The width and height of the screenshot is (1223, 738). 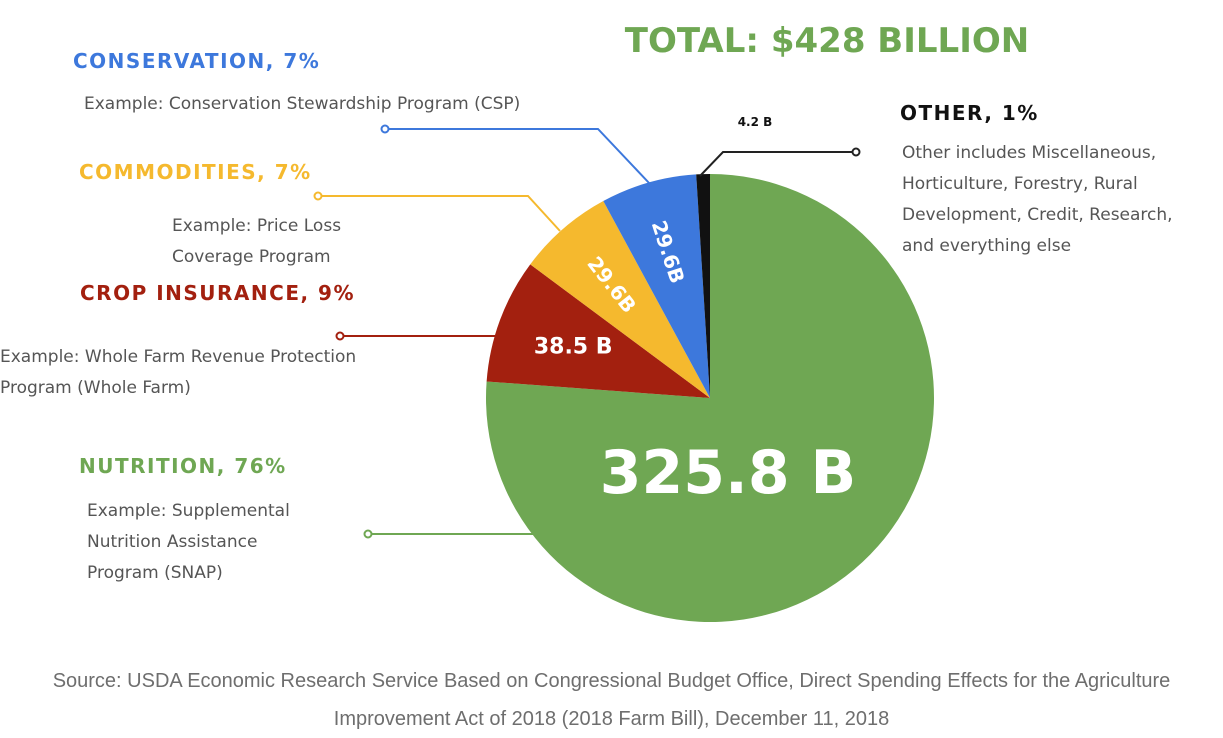 What do you see at coordinates (178, 357) in the screenshot?
I see `category-description-crop-insurance: Example: Whole Farm Revenue Protection` at bounding box center [178, 357].